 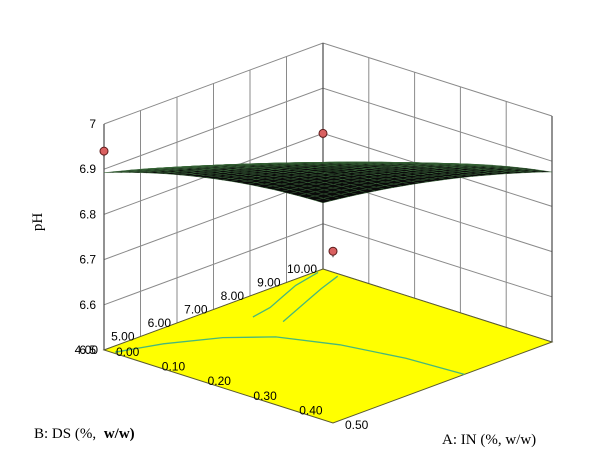 What do you see at coordinates (357, 425) in the screenshot?
I see `a-tick-label: 0.50` at bounding box center [357, 425].